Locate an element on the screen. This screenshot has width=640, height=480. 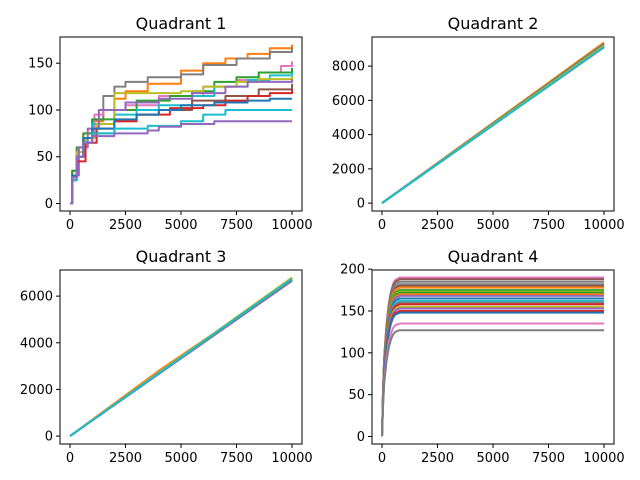
chart-title: Quadrant 2 is located at coordinates (493, 23).